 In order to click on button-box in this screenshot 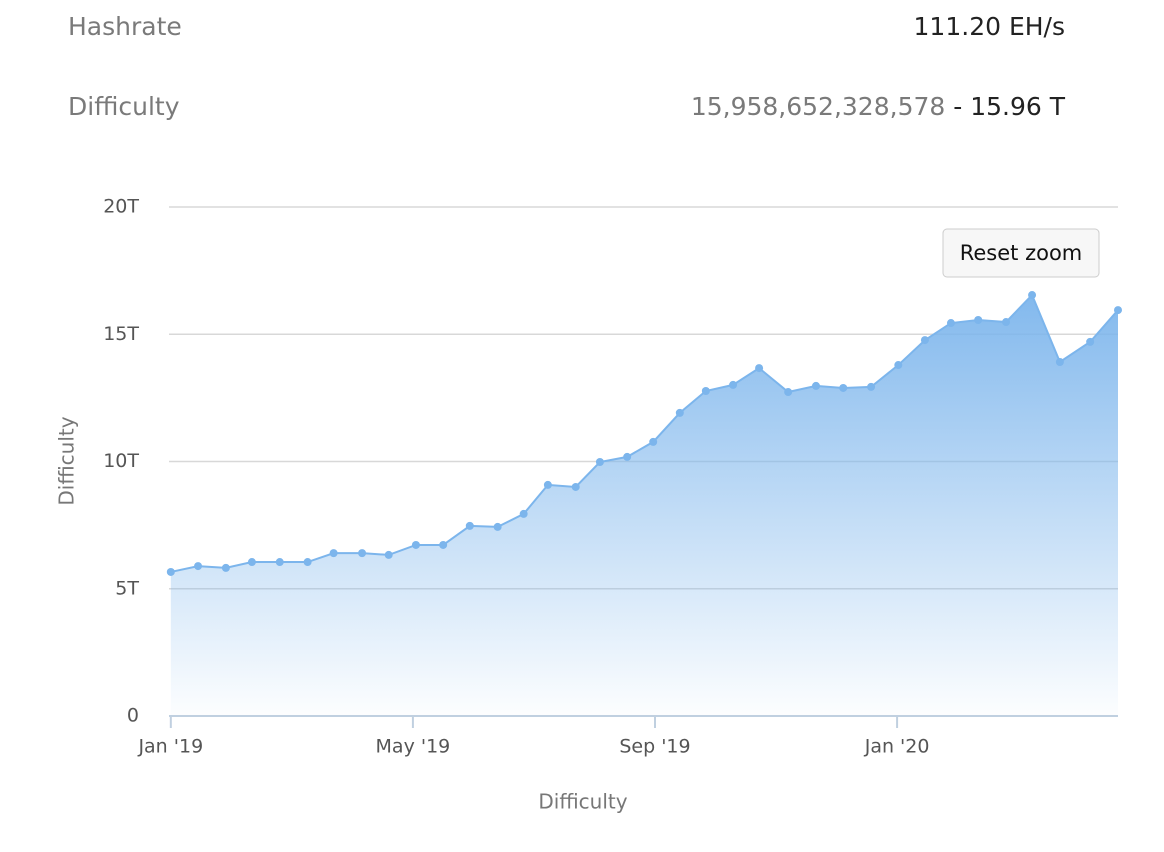, I will do `click(1021, 253)`.